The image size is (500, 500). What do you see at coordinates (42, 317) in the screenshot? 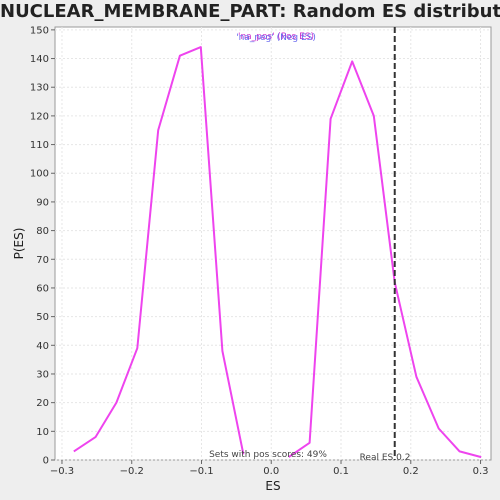
I see `y-tick-label: 50` at bounding box center [42, 317].